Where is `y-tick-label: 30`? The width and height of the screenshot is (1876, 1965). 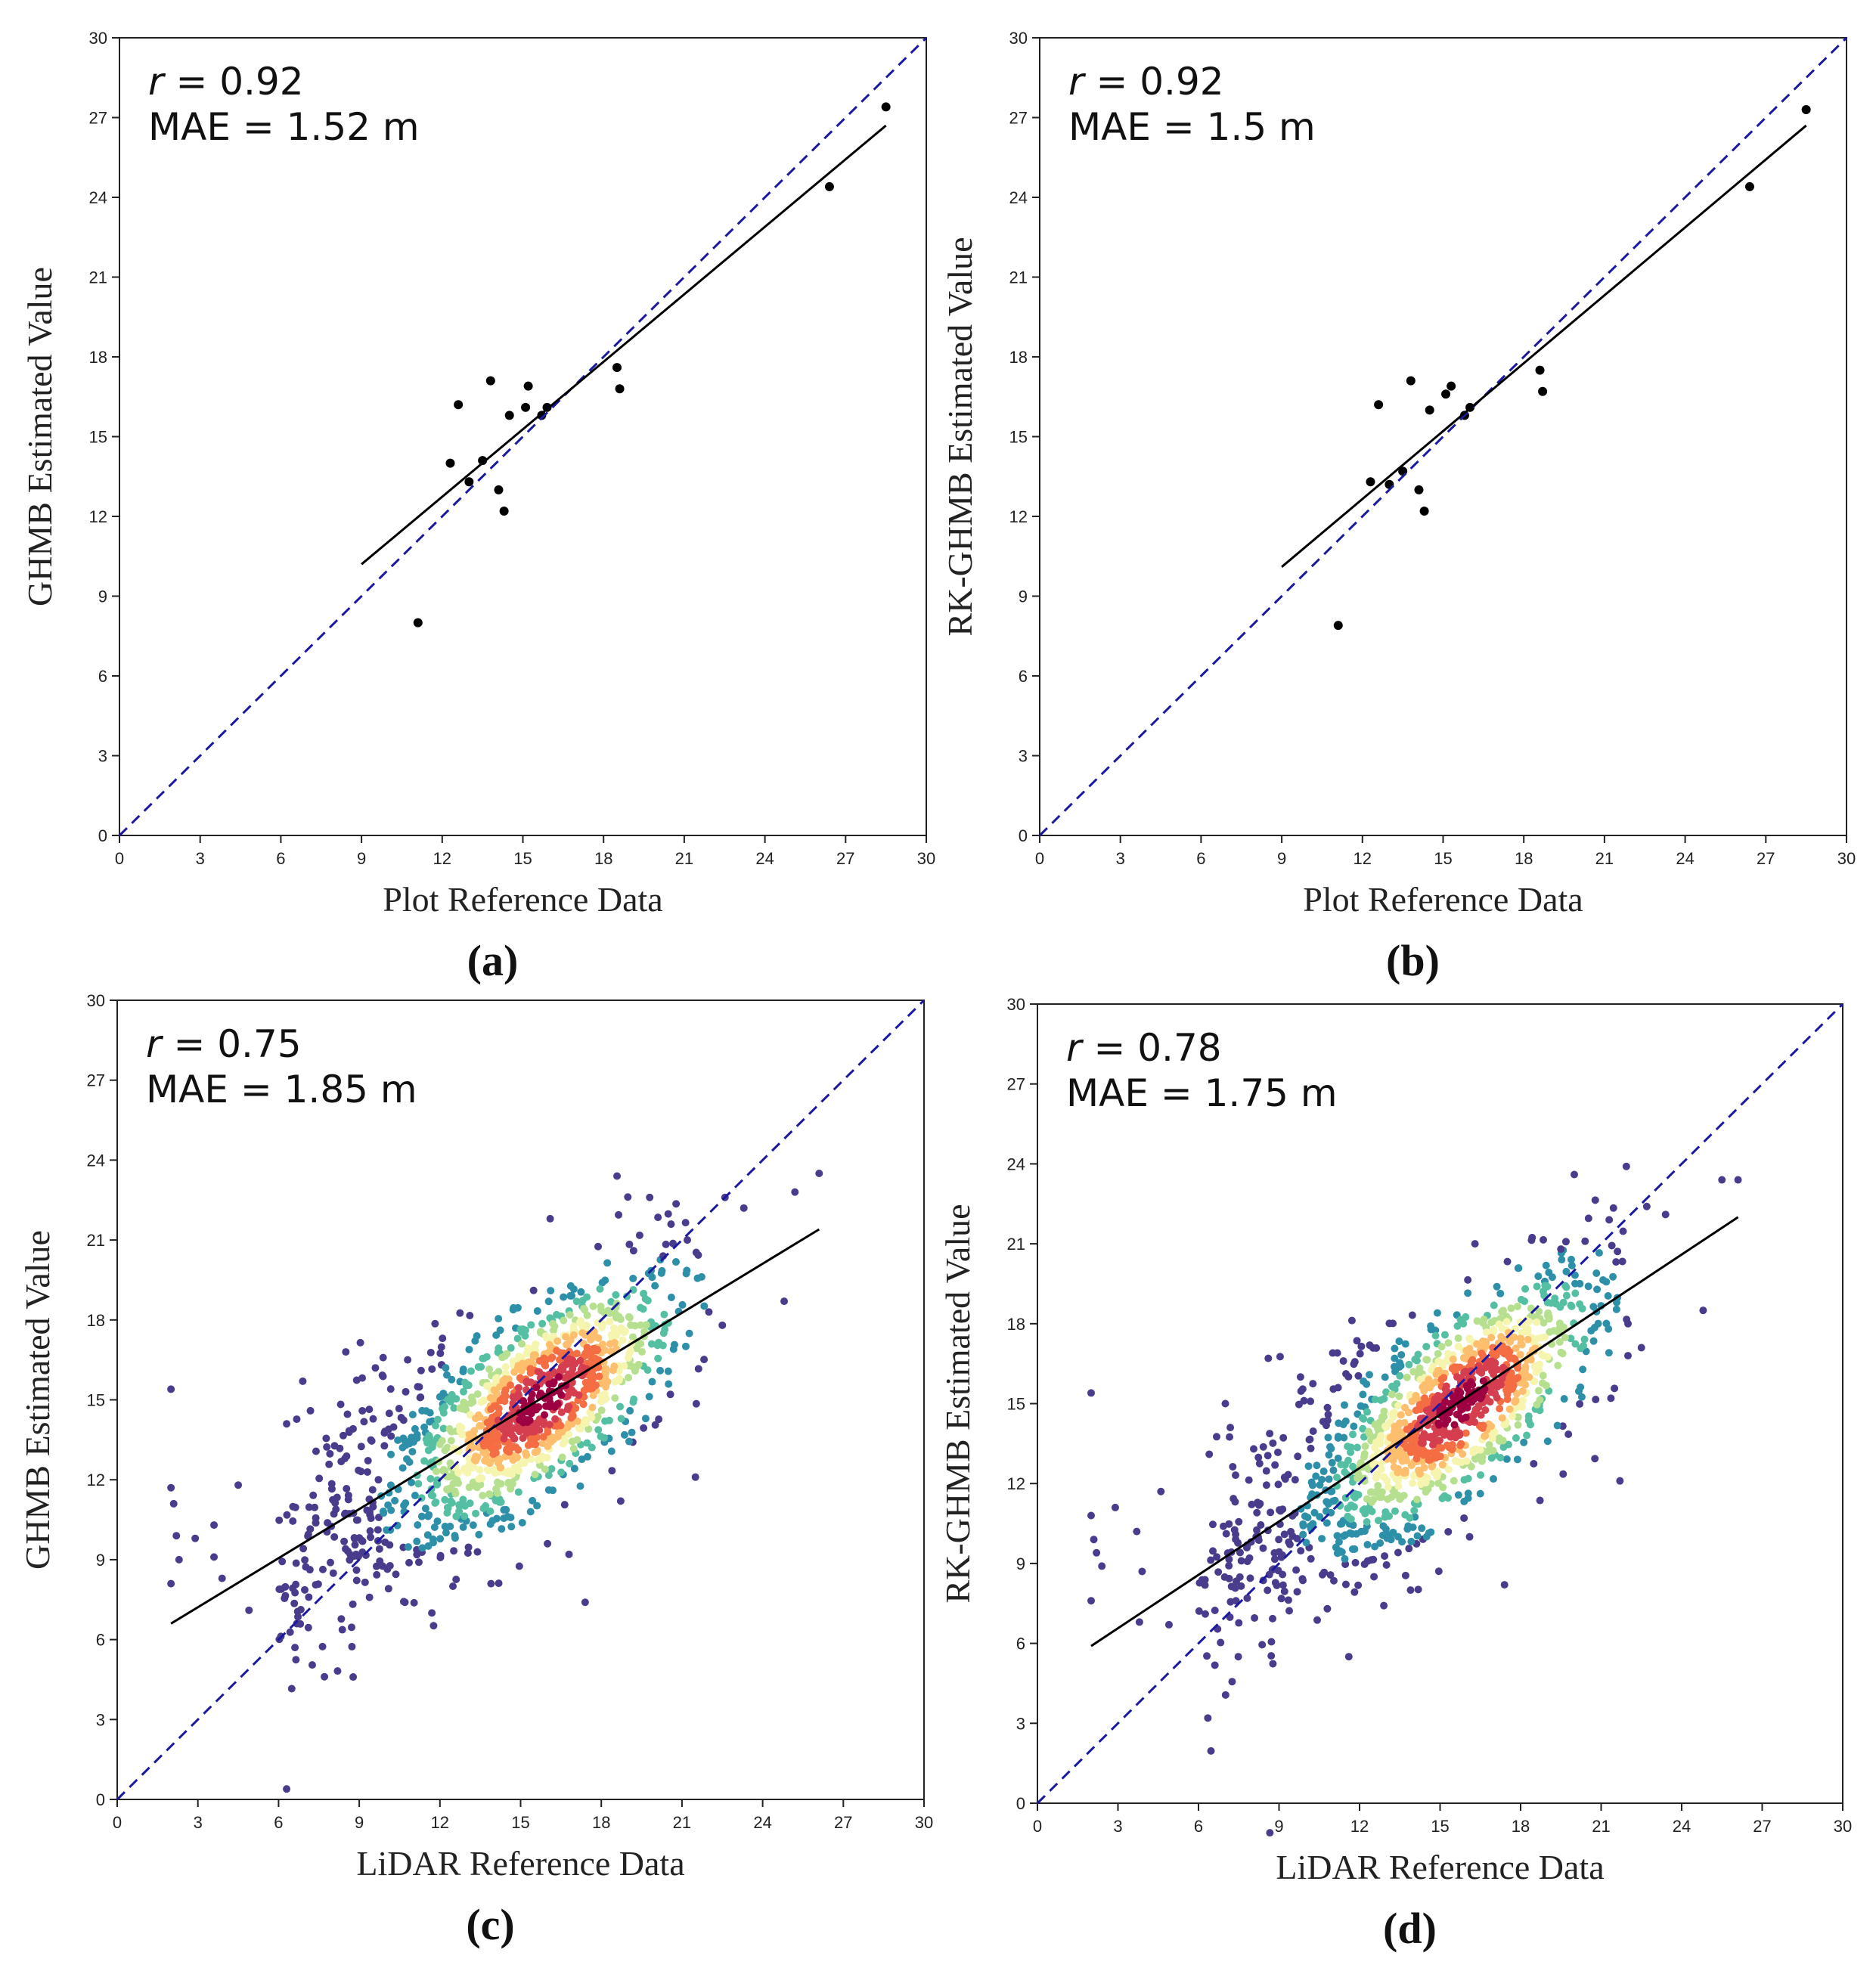
y-tick-label: 30 is located at coordinates (1016, 1004).